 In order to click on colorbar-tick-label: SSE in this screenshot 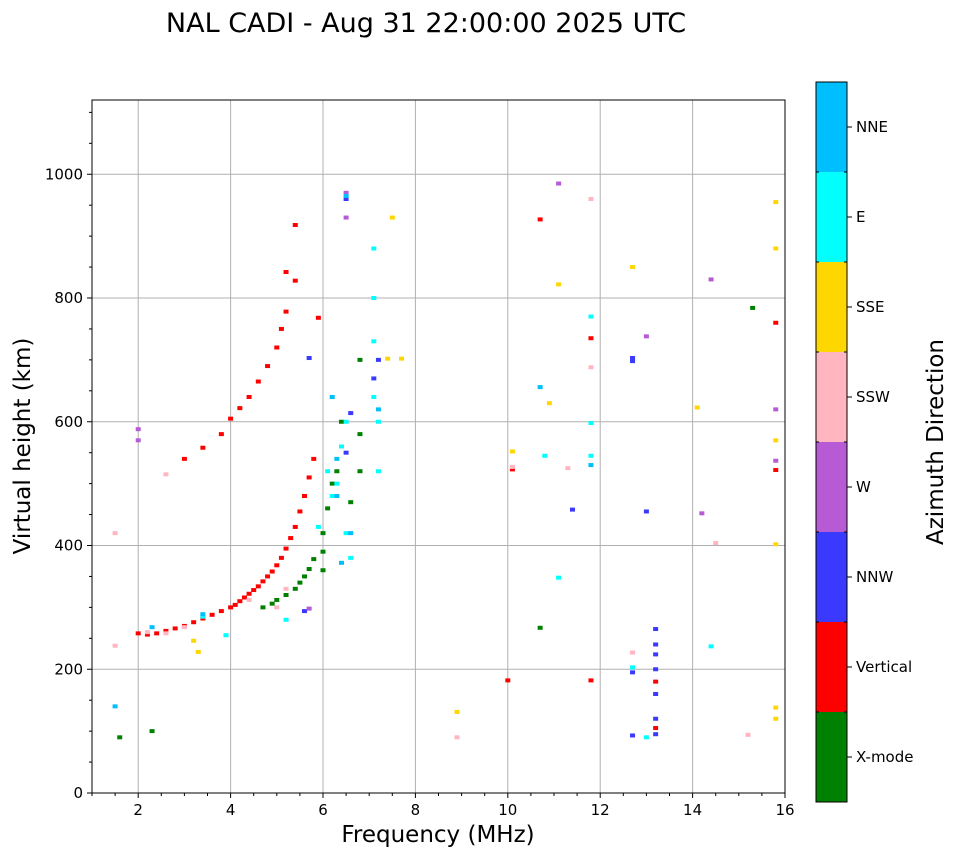, I will do `click(870, 307)`.